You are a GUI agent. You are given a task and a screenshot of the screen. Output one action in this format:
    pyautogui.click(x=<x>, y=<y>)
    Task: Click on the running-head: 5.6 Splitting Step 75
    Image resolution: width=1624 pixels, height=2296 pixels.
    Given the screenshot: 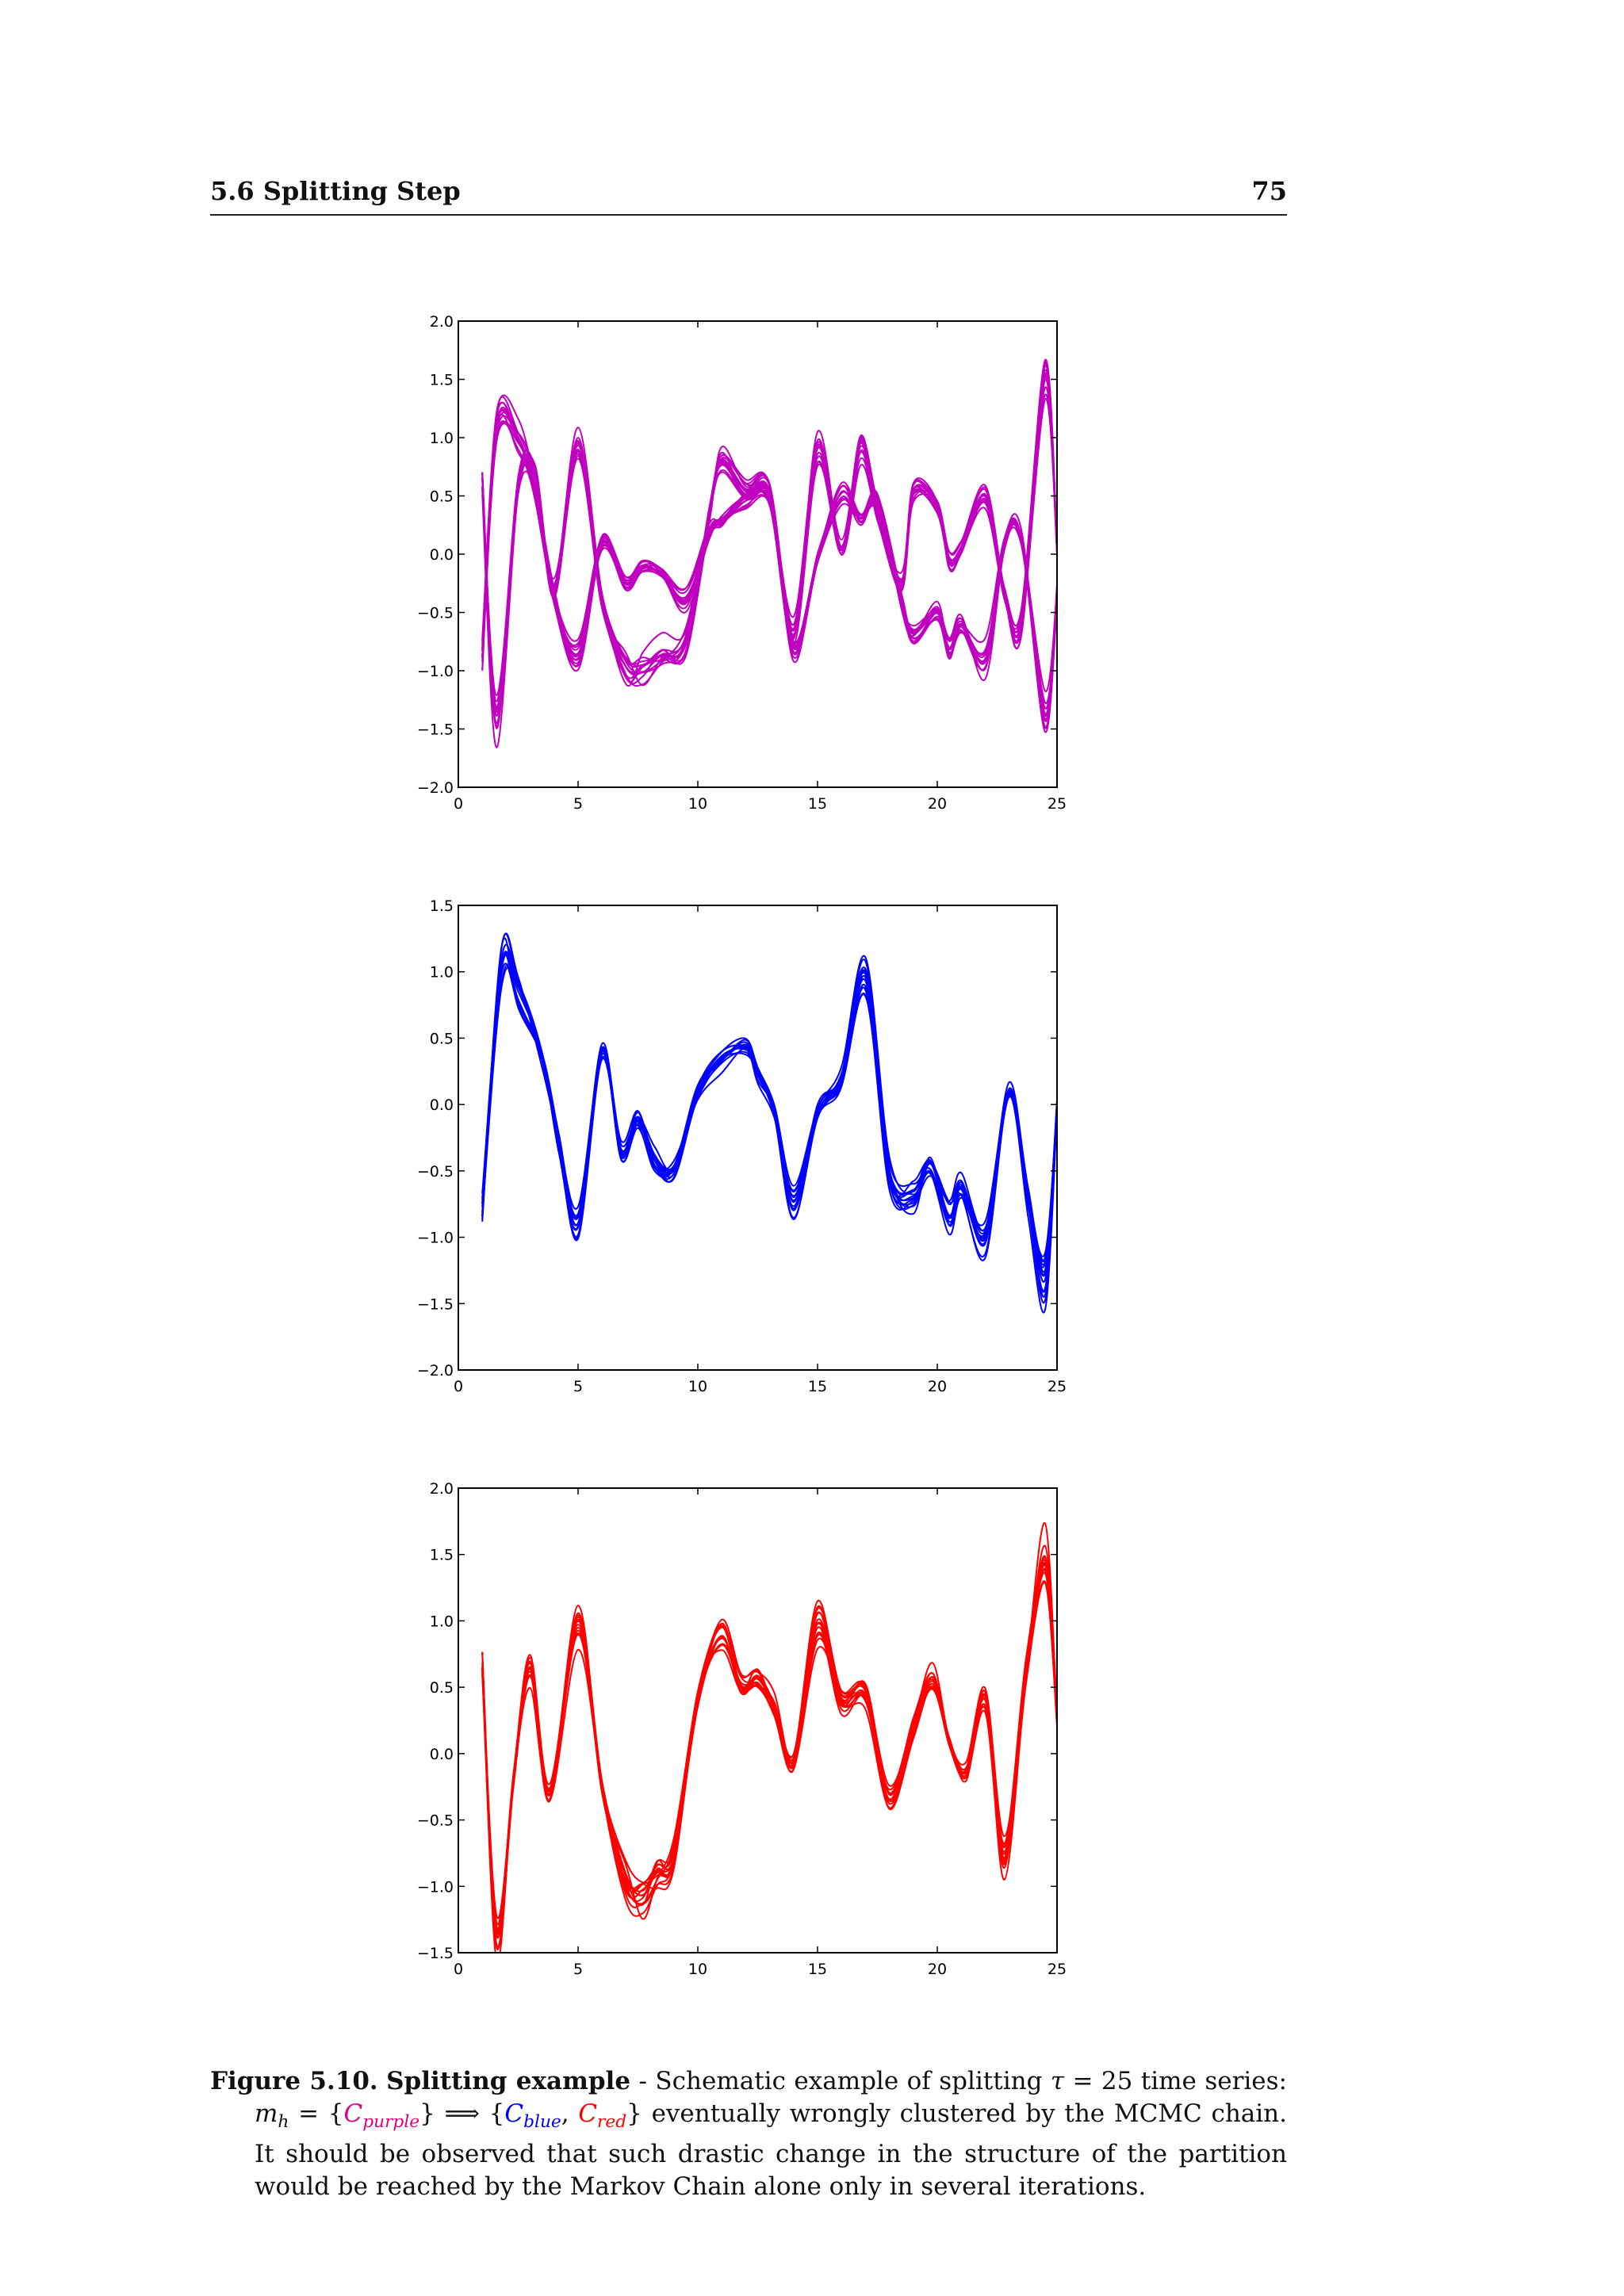 What is the action you would take?
    pyautogui.click(x=748, y=194)
    